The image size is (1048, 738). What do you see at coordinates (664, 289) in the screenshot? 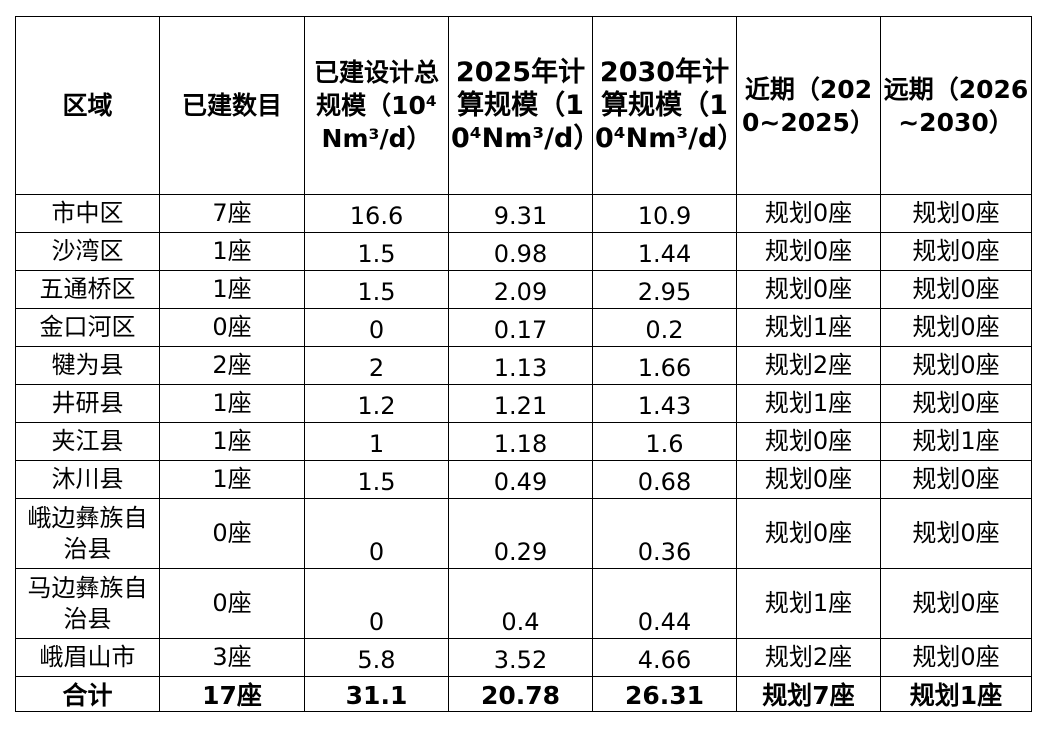
I see `cell-calc-2030: 2.95` at bounding box center [664, 289].